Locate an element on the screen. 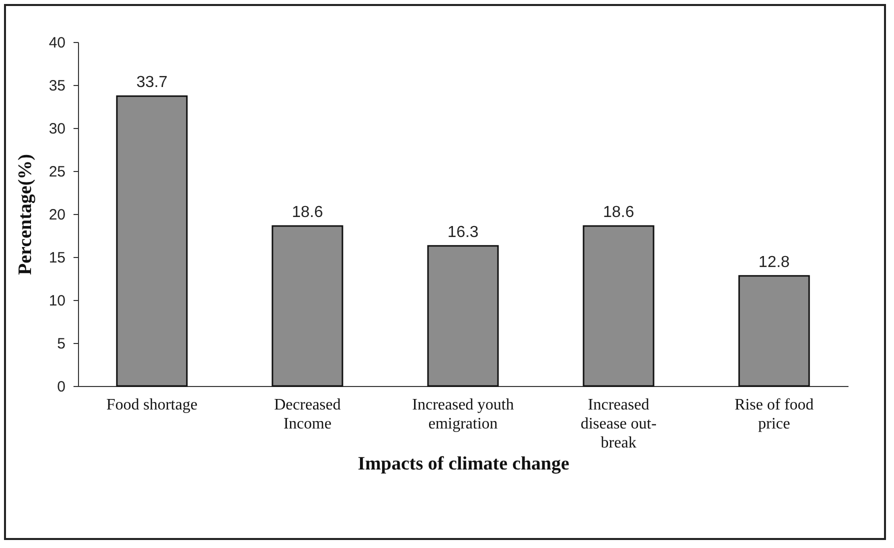  x-tick-label: Increased disease out-break is located at coordinates (618, 424).